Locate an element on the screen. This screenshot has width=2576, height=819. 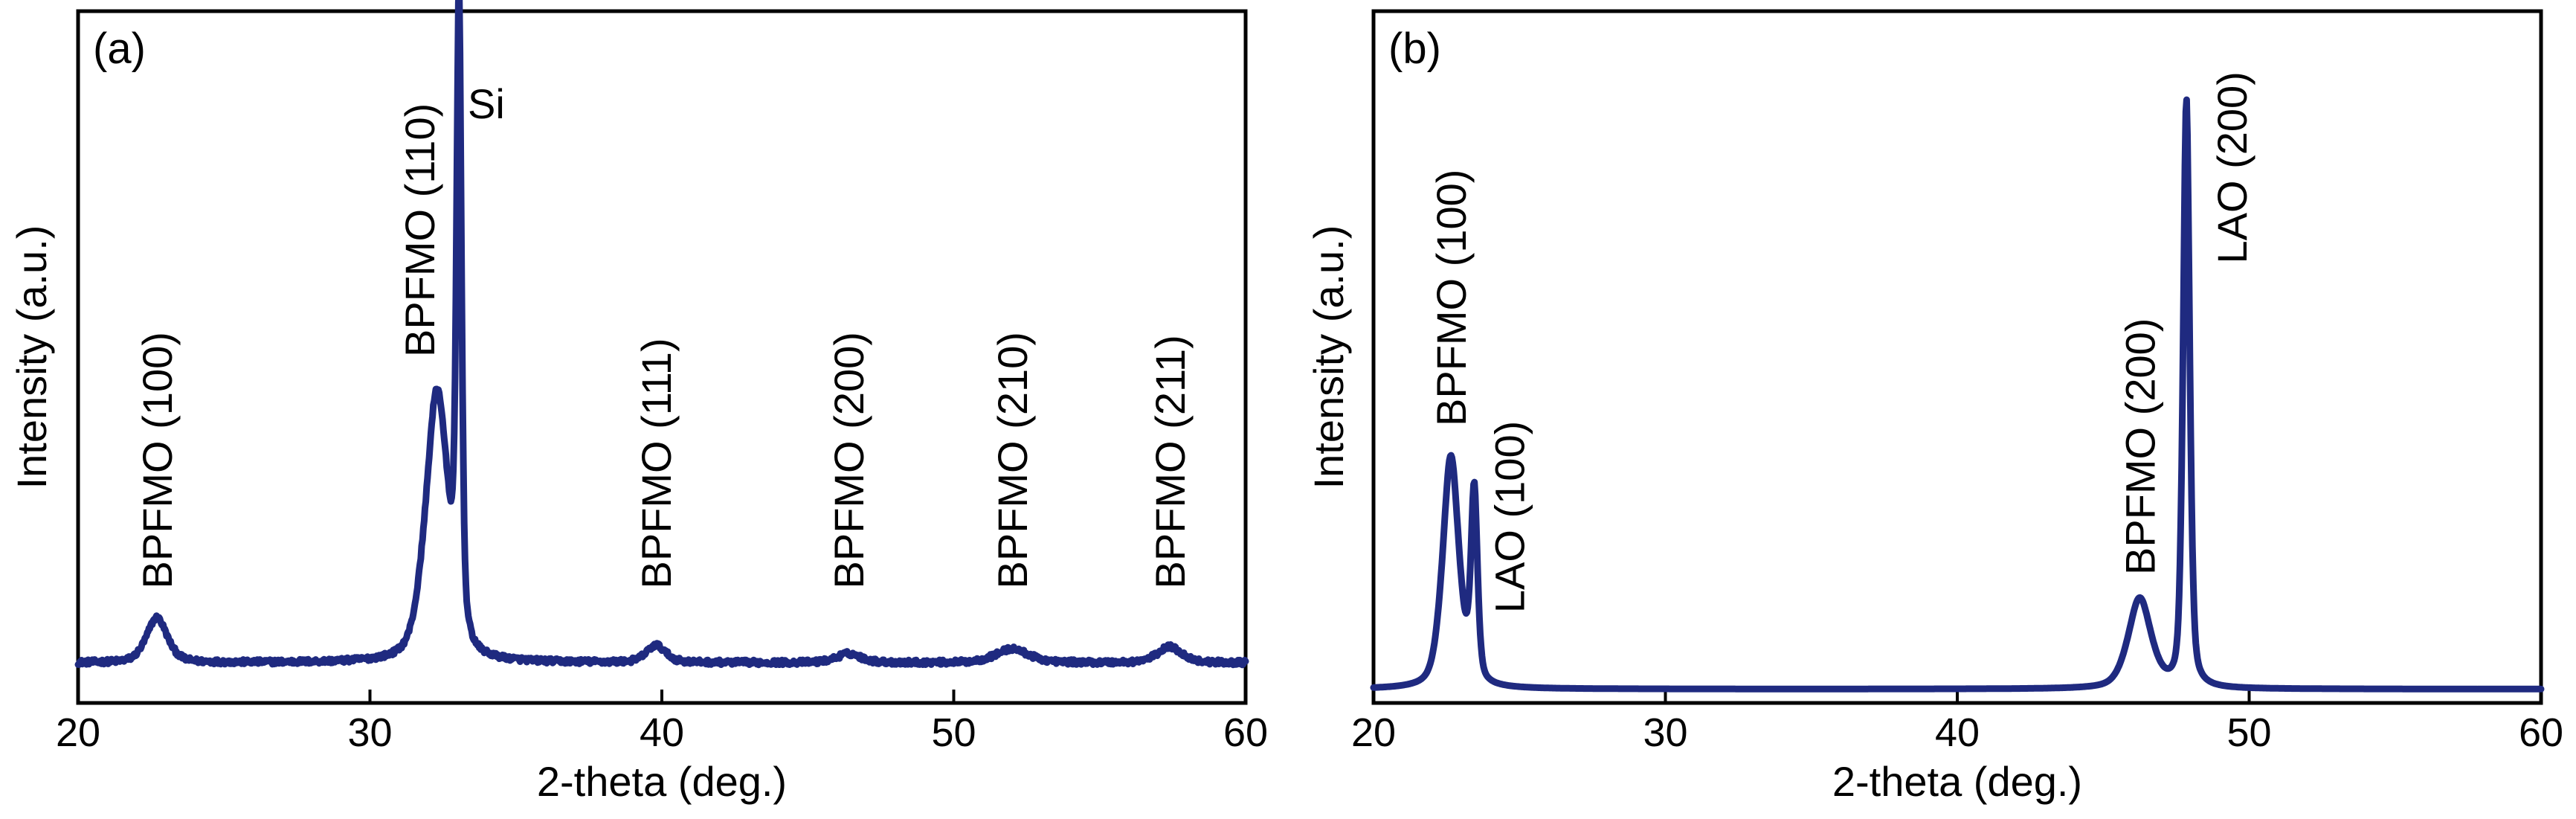
peak-annotation: BPFMO (210) is located at coordinates (1012, 460).